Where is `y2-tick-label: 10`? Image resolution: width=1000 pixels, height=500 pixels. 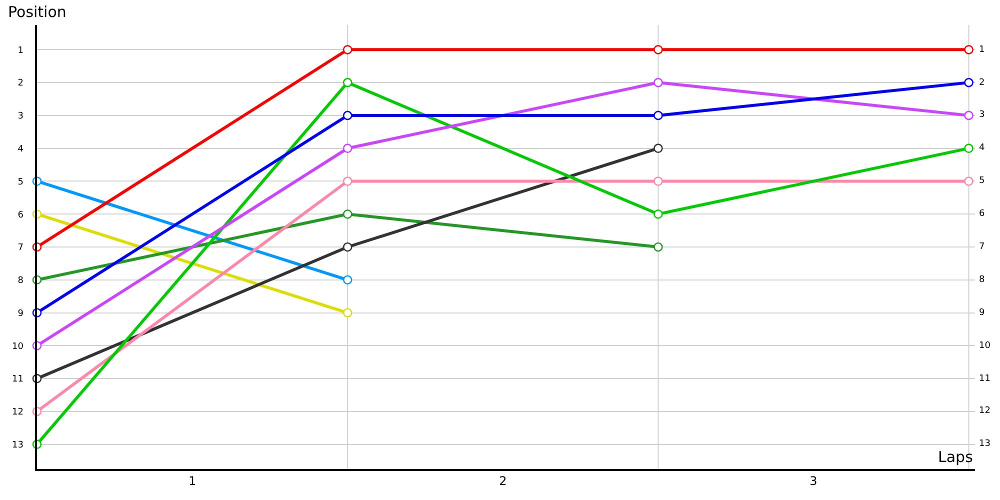 y2-tick-label: 10 is located at coordinates (985, 346).